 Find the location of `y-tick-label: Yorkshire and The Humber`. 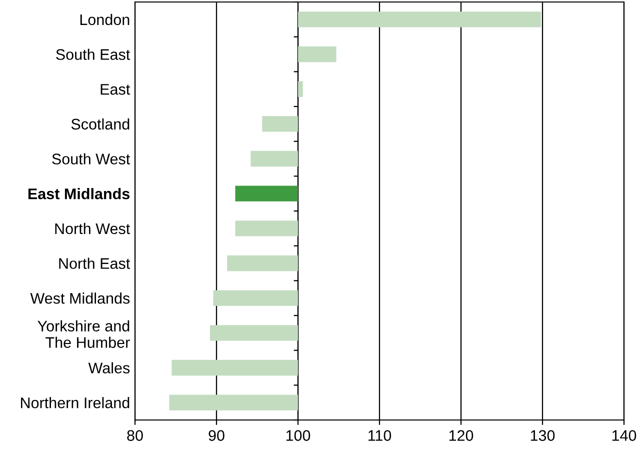

y-tick-label: Yorkshire and The Humber is located at coordinates (84, 334).